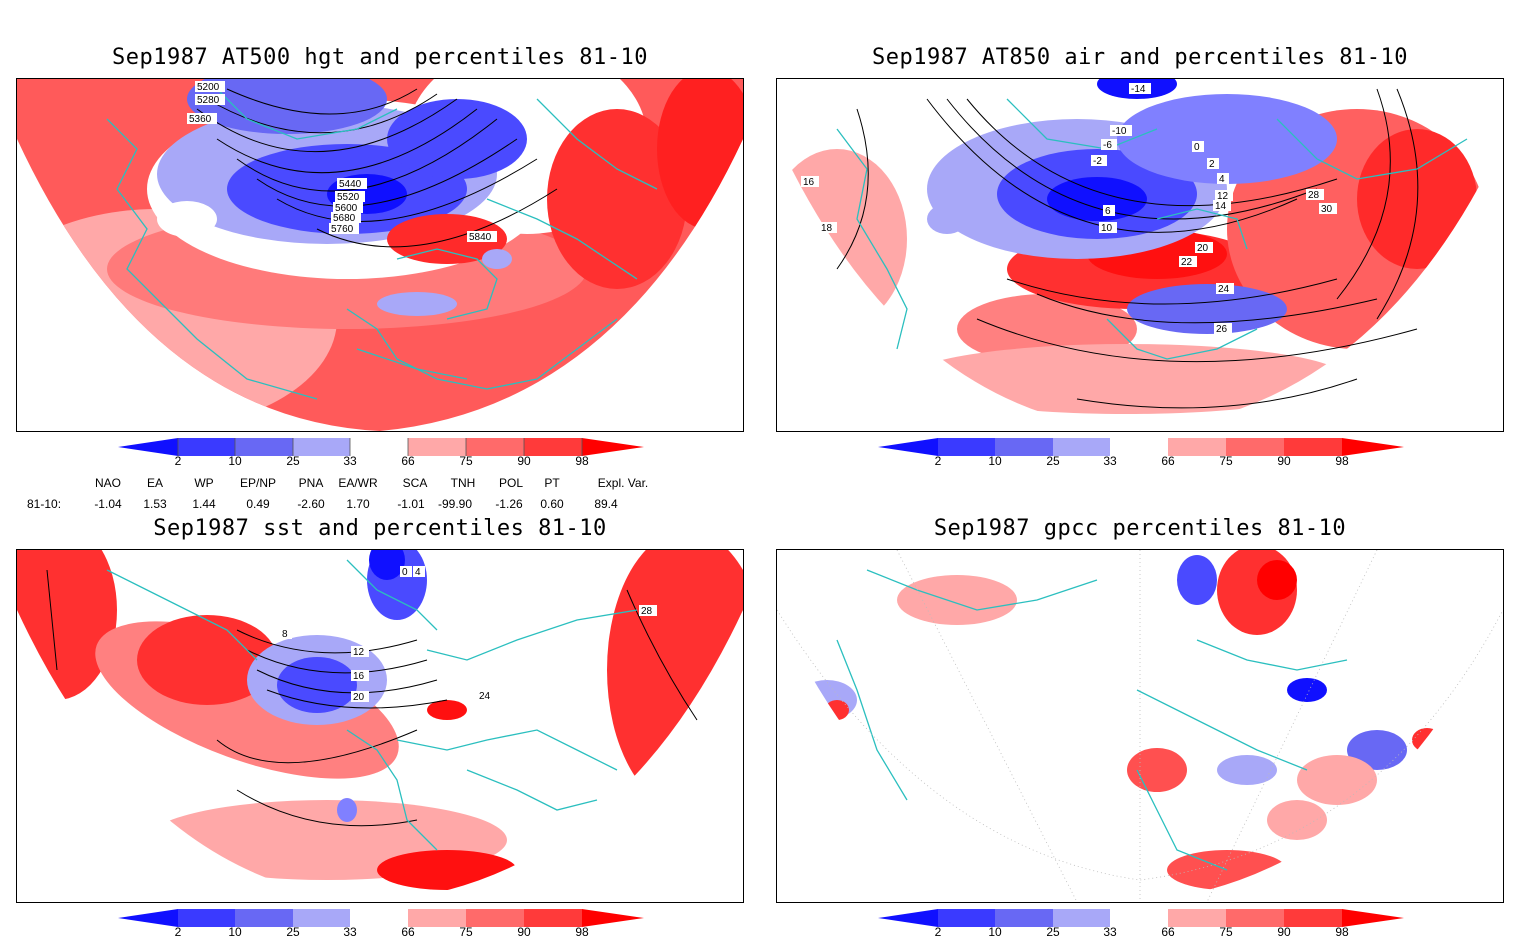 This screenshot has width=1520, height=947. What do you see at coordinates (380, 528) in the screenshot?
I see `panel-title-sst: Sep1987 sst and percentiles 81-10` at bounding box center [380, 528].